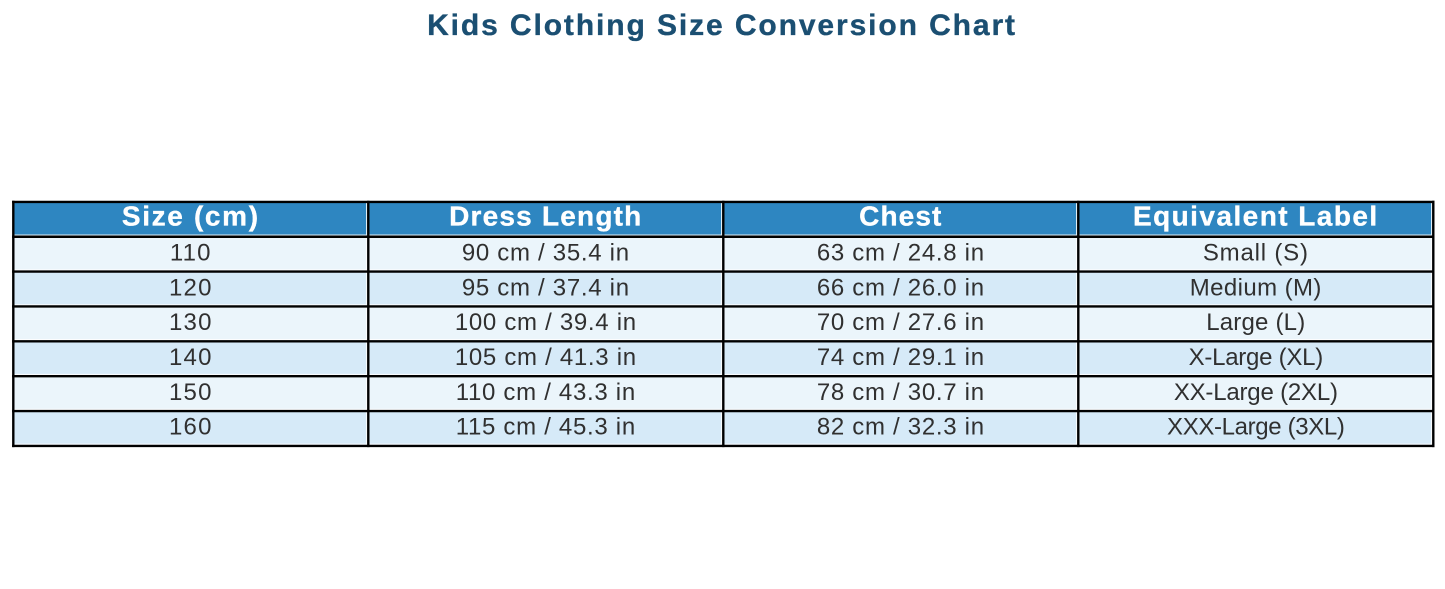 The height and width of the screenshot is (589, 1445). What do you see at coordinates (546, 287) in the screenshot?
I see `svg-text: 95 cm / 37.4 in` at bounding box center [546, 287].